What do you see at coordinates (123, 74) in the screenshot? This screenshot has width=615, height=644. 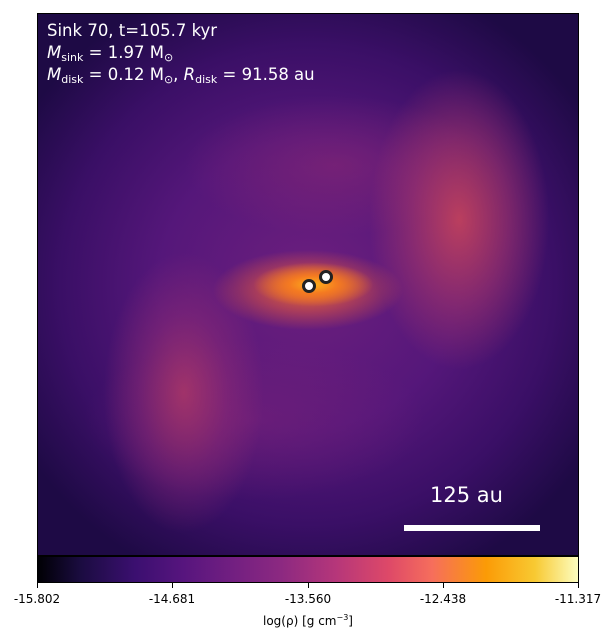 I see `disk-mass-value: = 0.12 M` at bounding box center [123, 74].